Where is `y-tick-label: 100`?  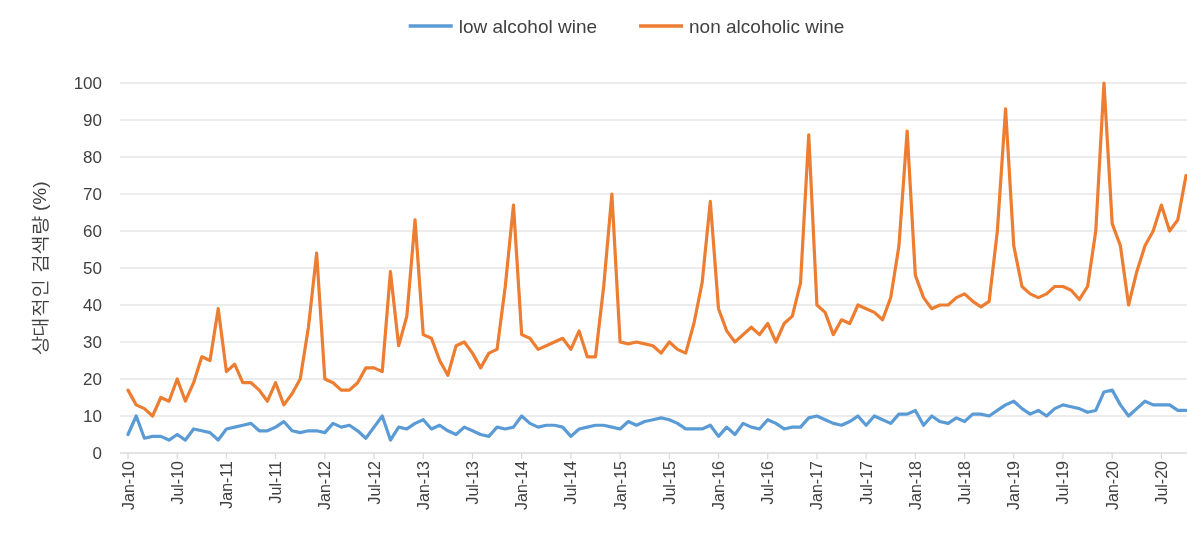
y-tick-label: 100 is located at coordinates (87, 83).